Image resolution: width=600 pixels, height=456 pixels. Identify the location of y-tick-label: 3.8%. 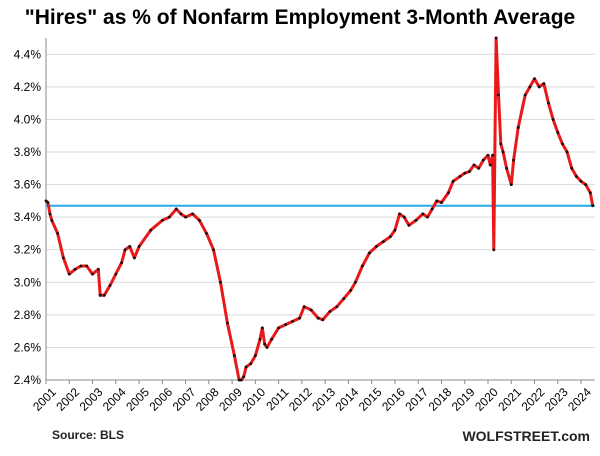
(28, 152).